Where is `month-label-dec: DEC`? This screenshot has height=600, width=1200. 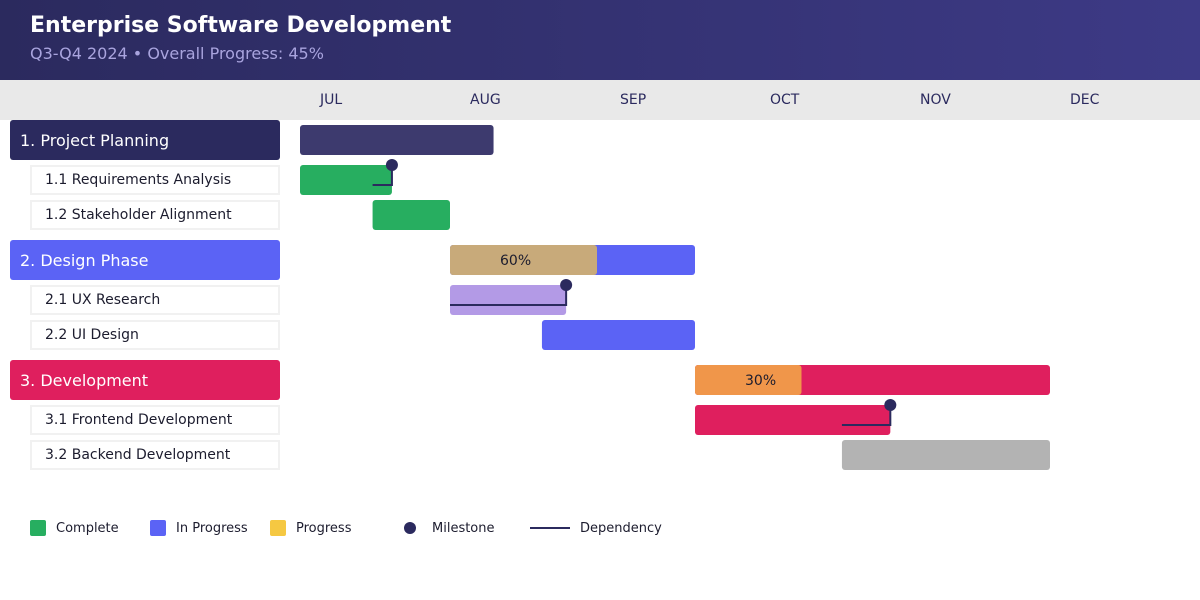
month-label-dec: DEC is located at coordinates (1085, 100).